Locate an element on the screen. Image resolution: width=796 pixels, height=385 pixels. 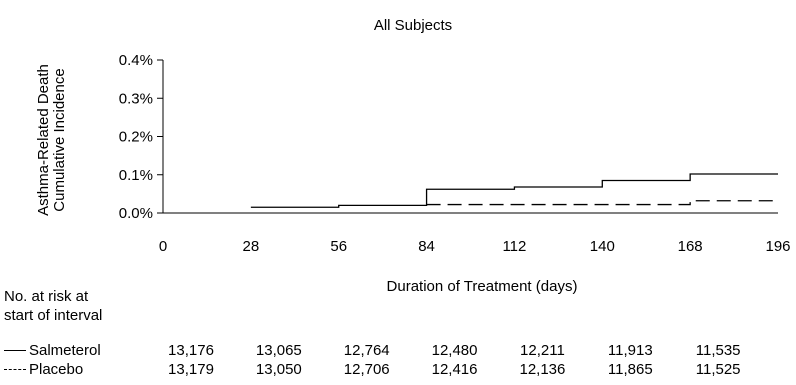
risk-cell: 13,176 is located at coordinates (191, 350).